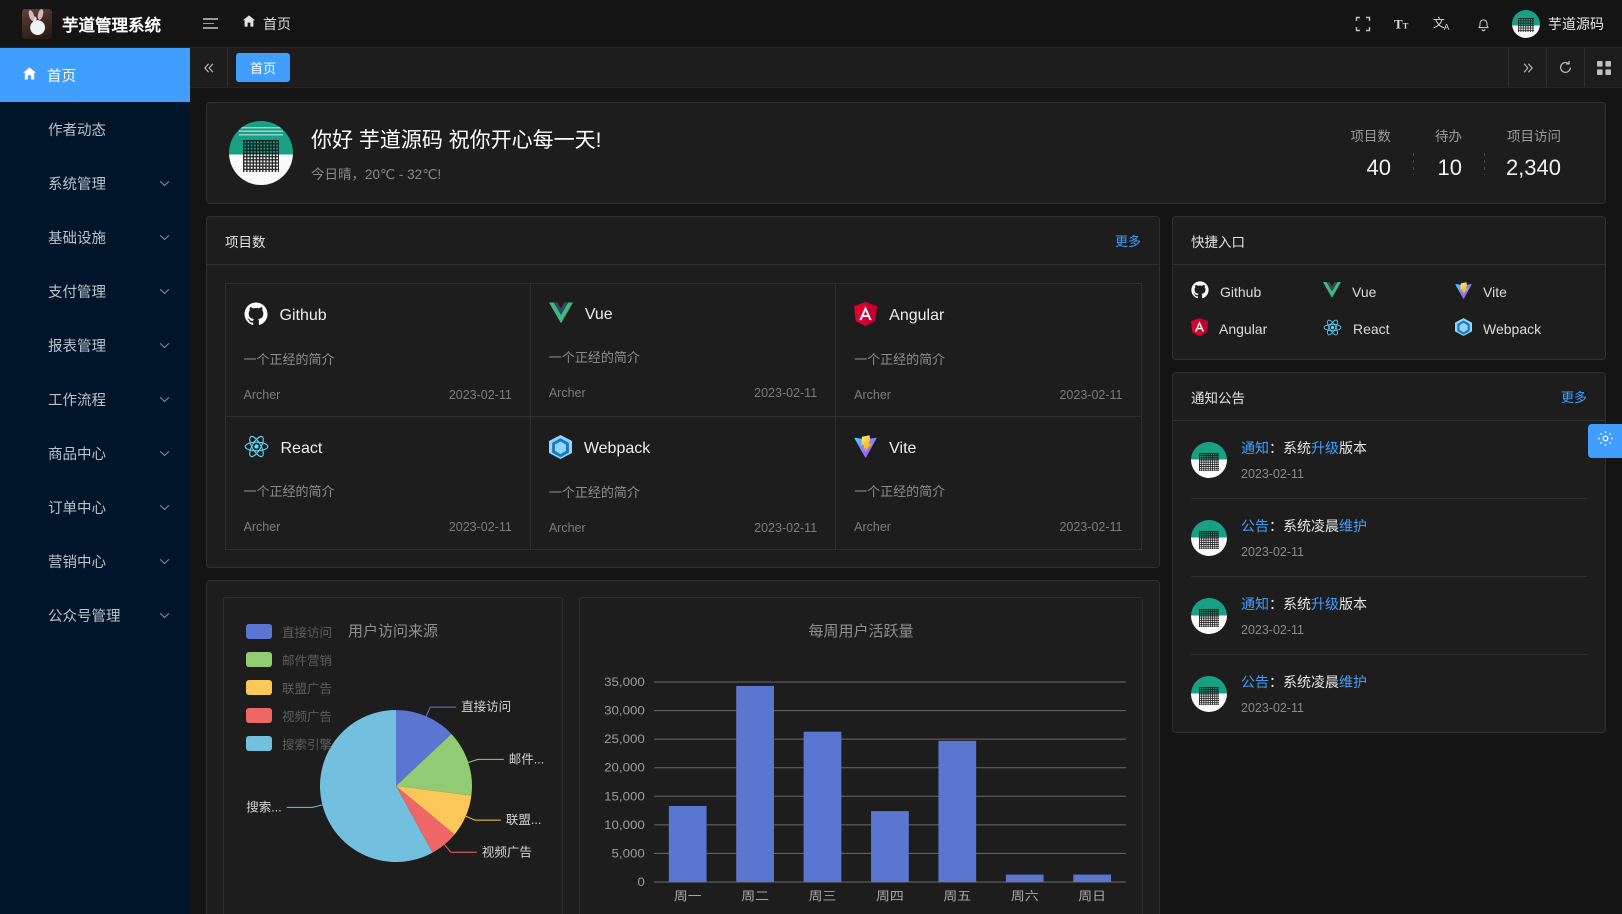 The width and height of the screenshot is (1622, 914). I want to click on notices-list: 通知：系统升级版本 2023-02-11 公告：, so click(1389, 576).